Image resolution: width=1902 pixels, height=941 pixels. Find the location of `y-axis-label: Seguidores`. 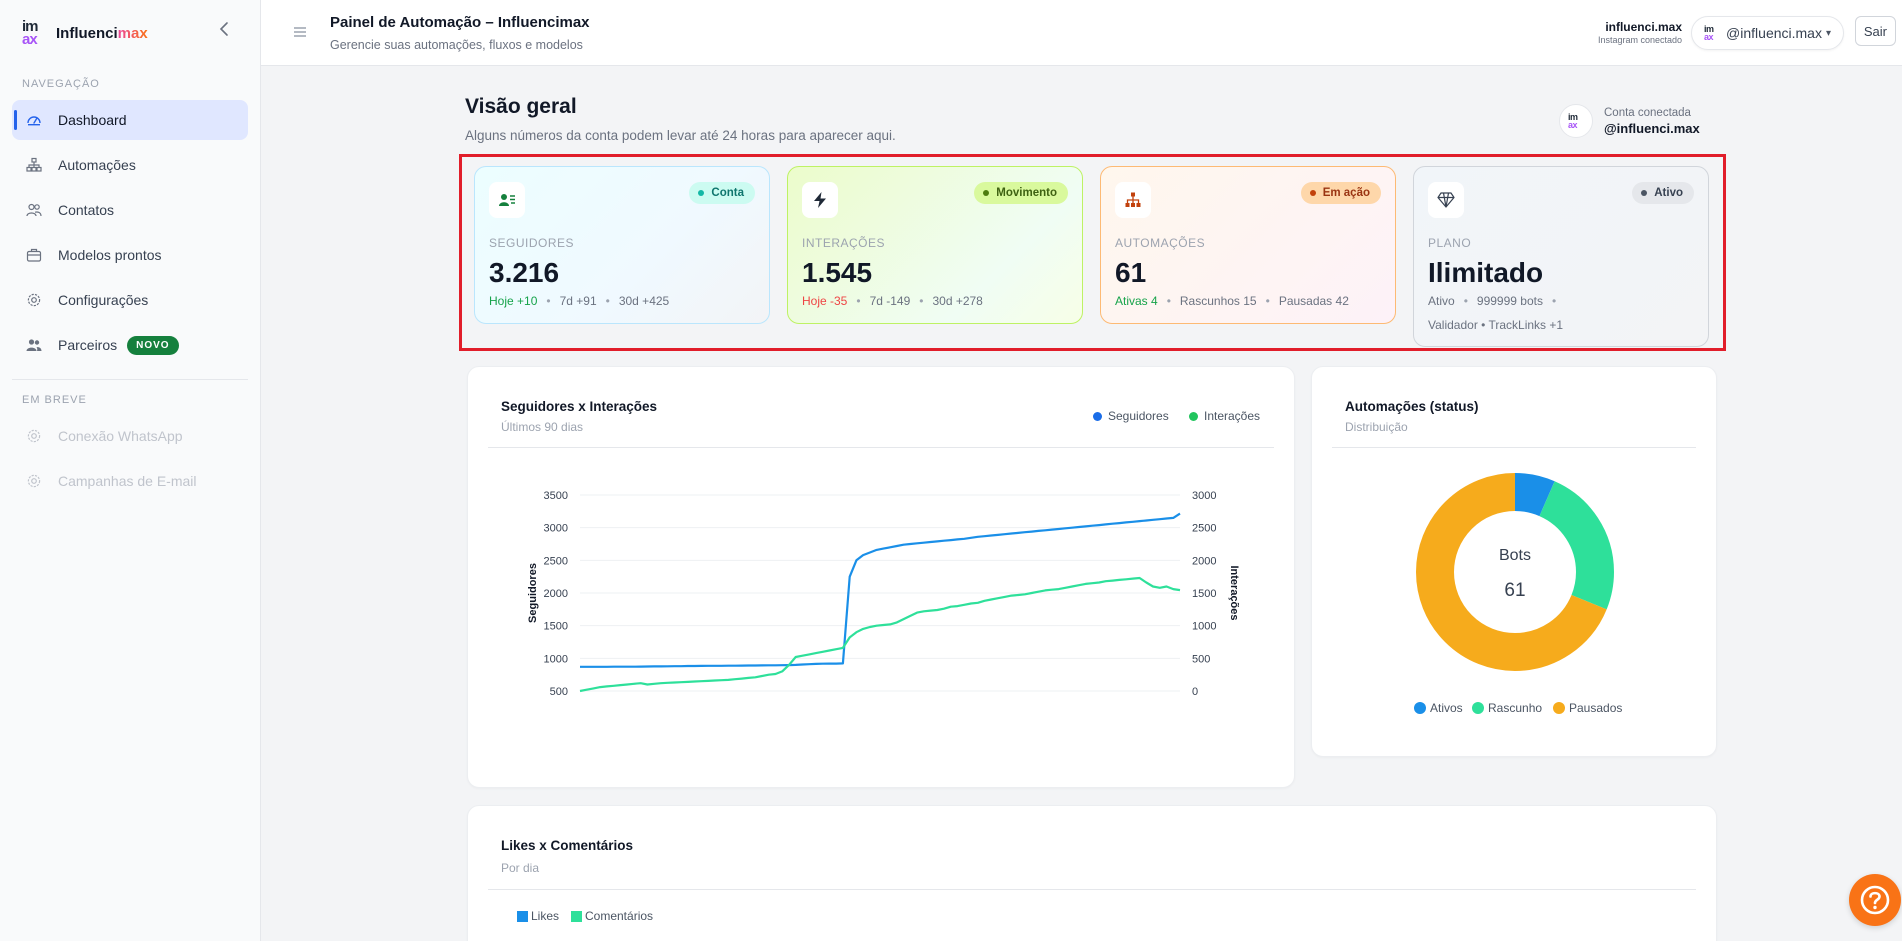

y-axis-label: Seguidores is located at coordinates (533, 593).